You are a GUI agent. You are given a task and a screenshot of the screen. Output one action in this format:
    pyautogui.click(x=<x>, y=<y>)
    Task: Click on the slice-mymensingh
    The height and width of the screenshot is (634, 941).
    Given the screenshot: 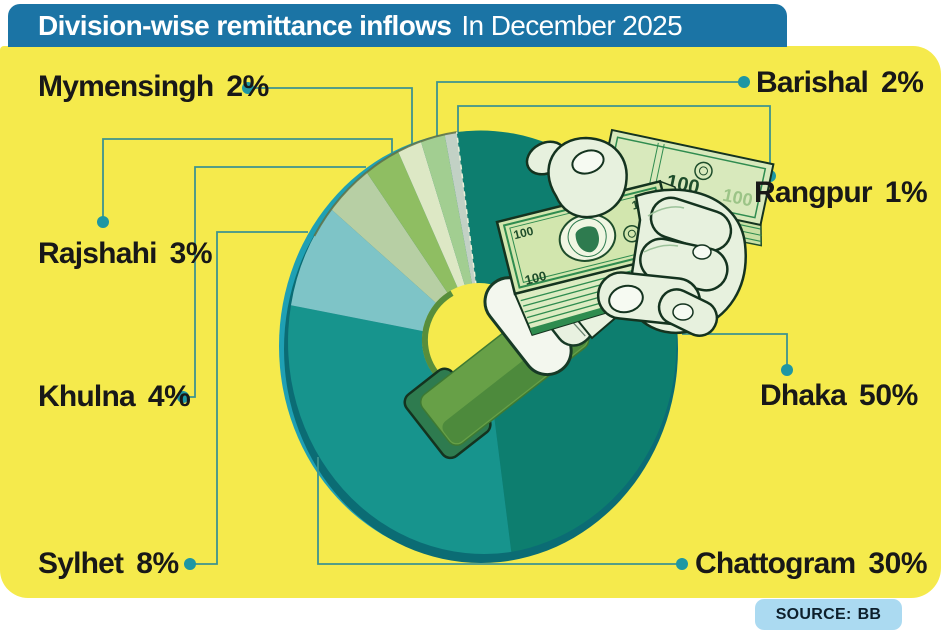 What is the action you would take?
    pyautogui.click(x=432, y=216)
    